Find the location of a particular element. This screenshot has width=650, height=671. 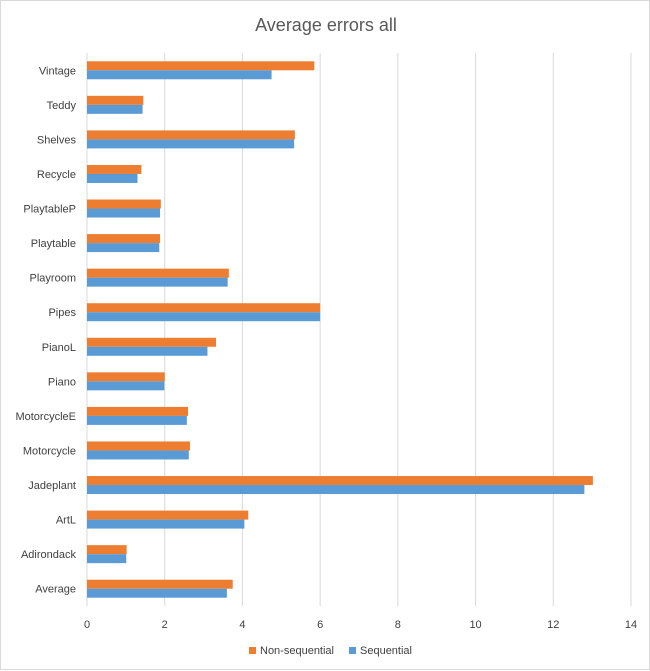

bar-non-sequential-piano is located at coordinates (126, 377).